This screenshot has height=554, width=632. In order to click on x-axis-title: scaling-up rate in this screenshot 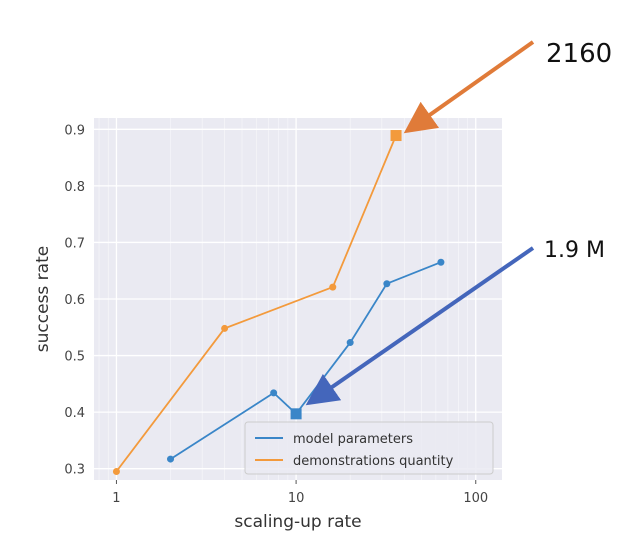, I will do `click(297, 522)`.